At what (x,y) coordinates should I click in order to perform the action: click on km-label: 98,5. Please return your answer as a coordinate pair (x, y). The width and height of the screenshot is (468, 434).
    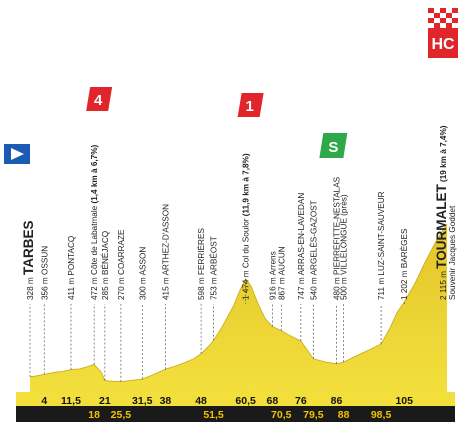
    Looking at the image, I should click on (381, 415).